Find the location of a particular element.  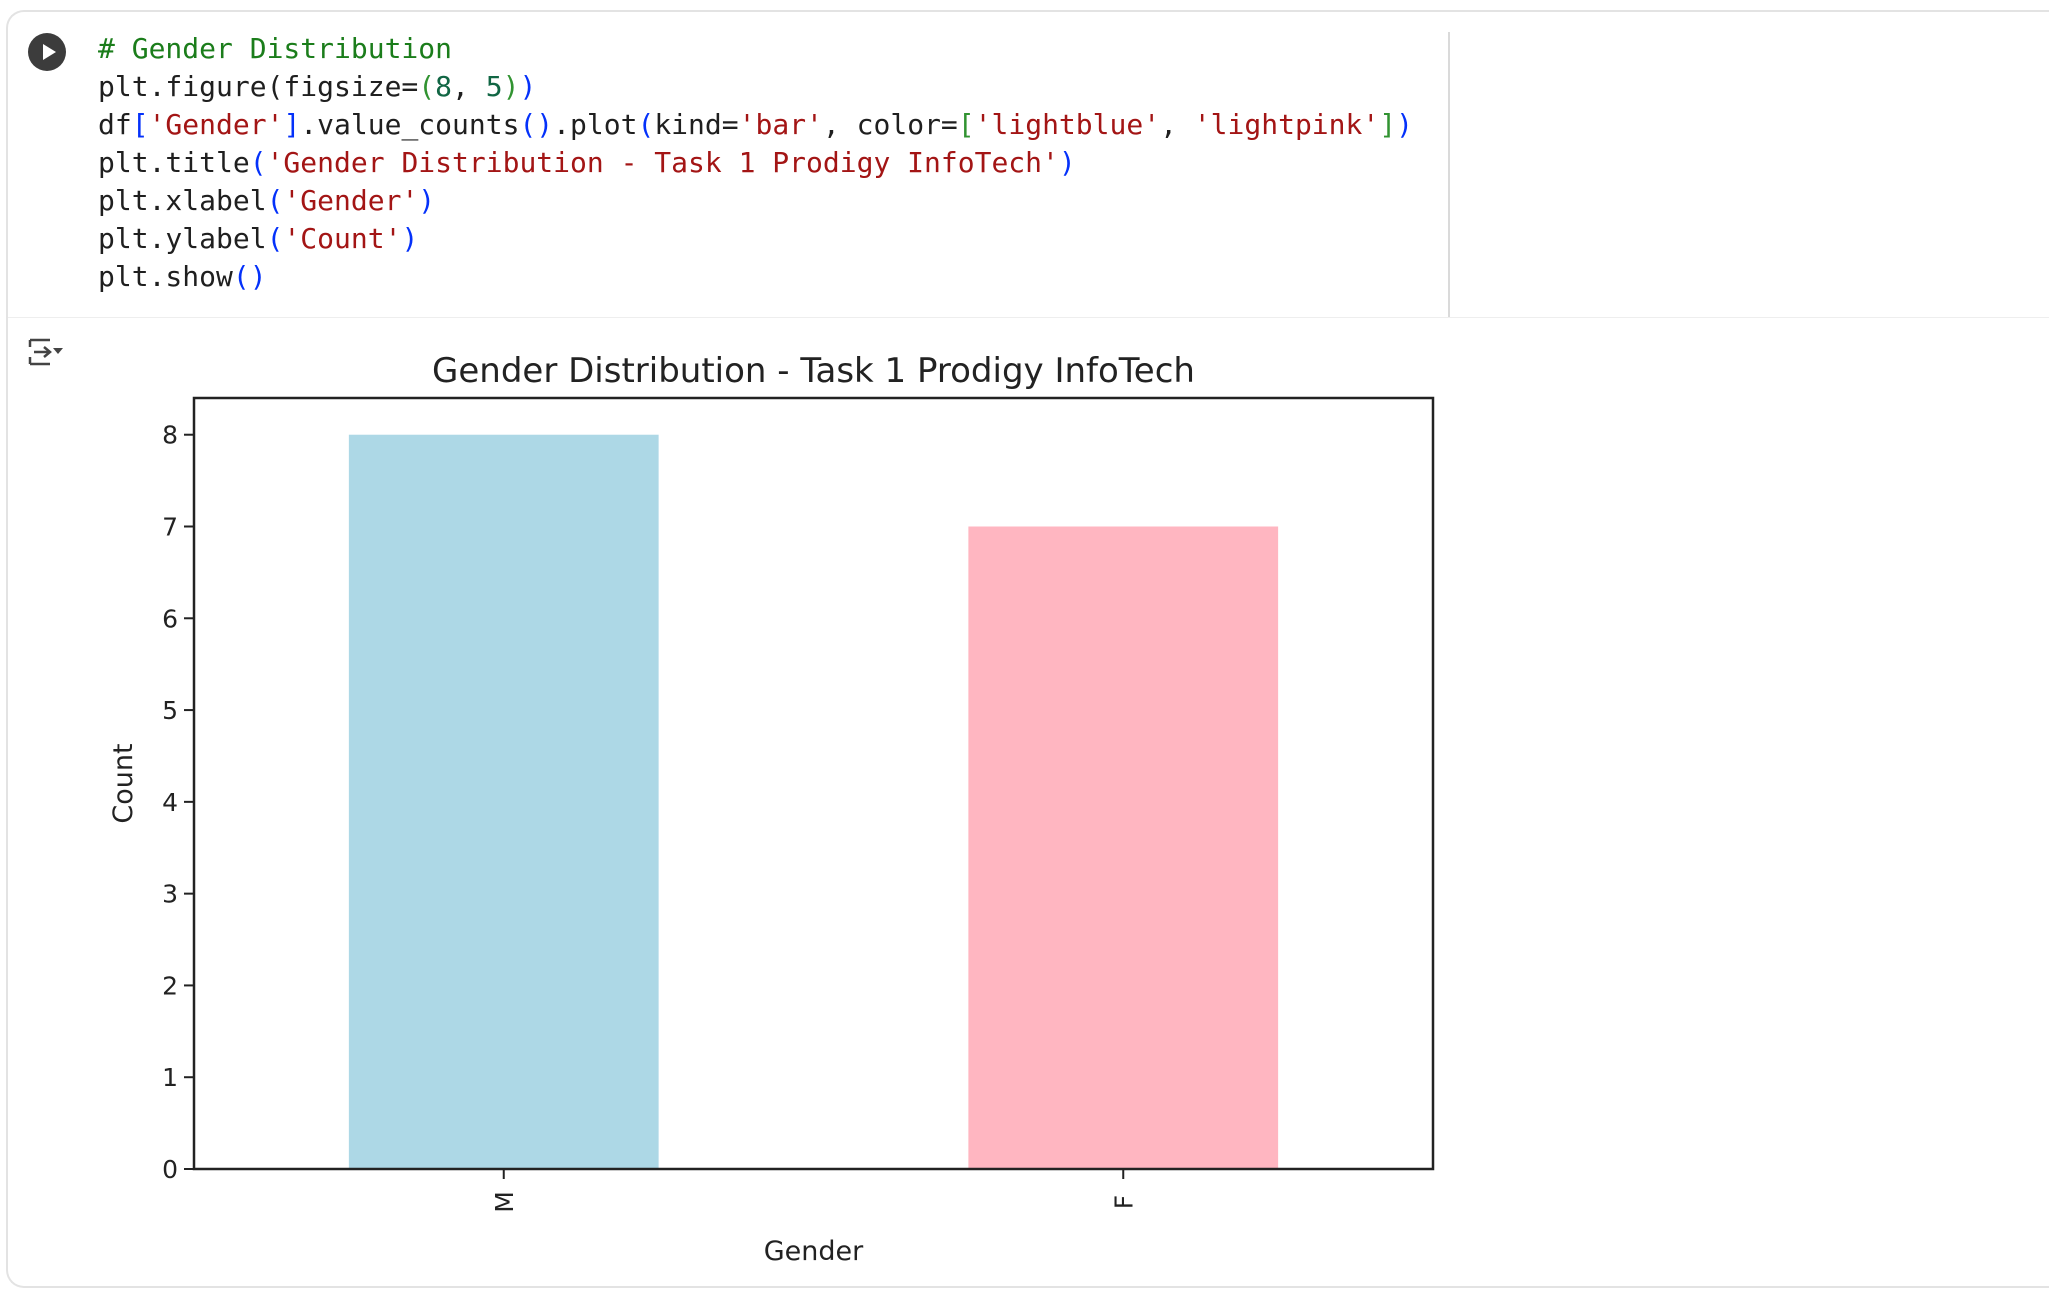

output-options-icon is located at coordinates (45, 352).